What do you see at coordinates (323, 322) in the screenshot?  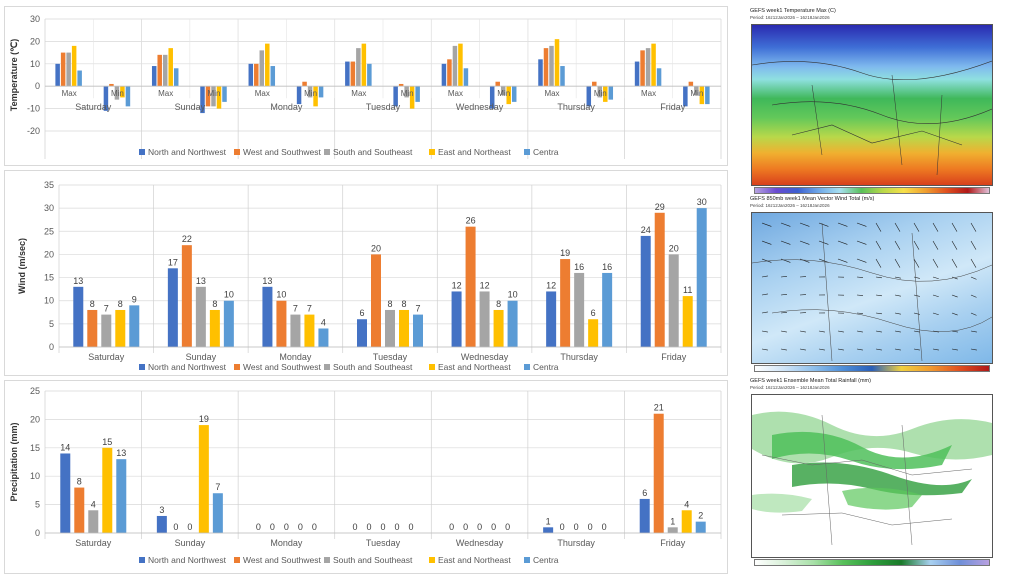 I see `data-label: 4` at bounding box center [323, 322].